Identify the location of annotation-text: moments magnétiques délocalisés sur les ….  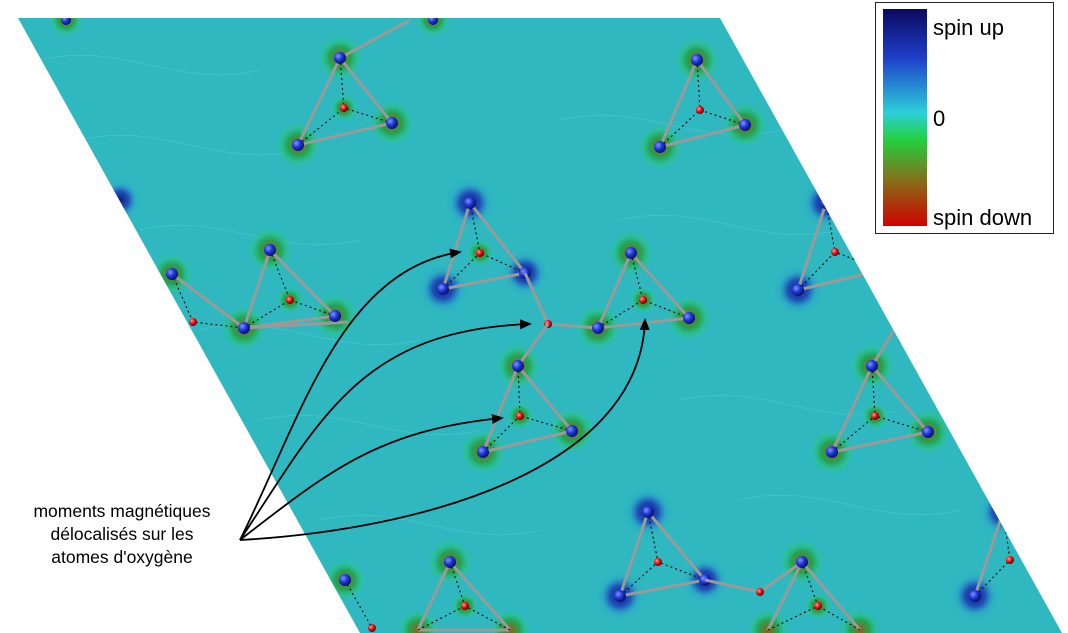
(122, 534).